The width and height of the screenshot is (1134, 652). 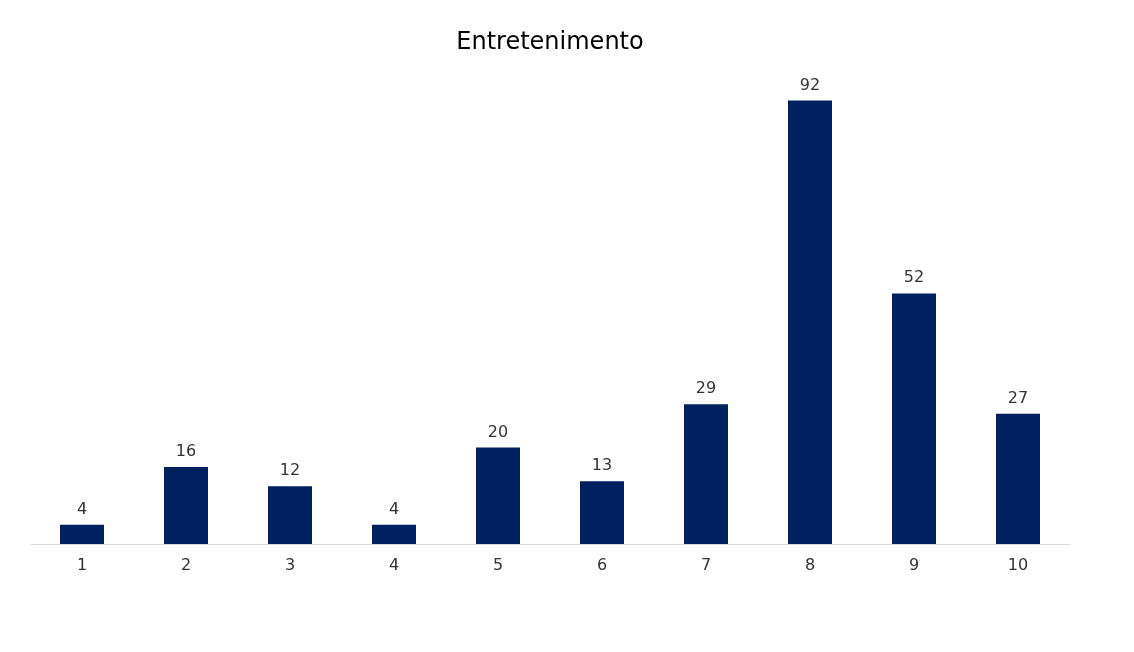 What do you see at coordinates (1018, 397) in the screenshot?
I see `data-label: 27` at bounding box center [1018, 397].